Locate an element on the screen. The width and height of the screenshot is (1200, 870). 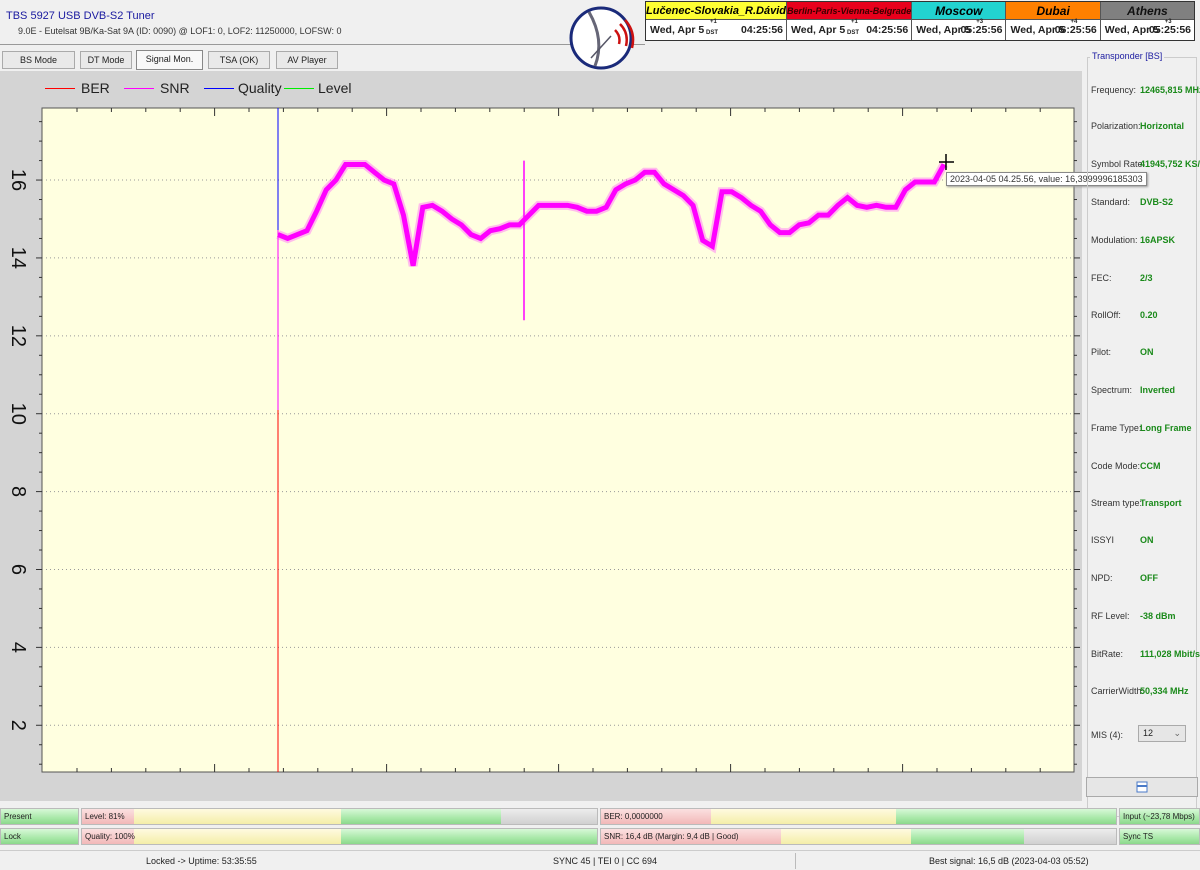
row-label: Standard: is located at coordinates (1111, 202).